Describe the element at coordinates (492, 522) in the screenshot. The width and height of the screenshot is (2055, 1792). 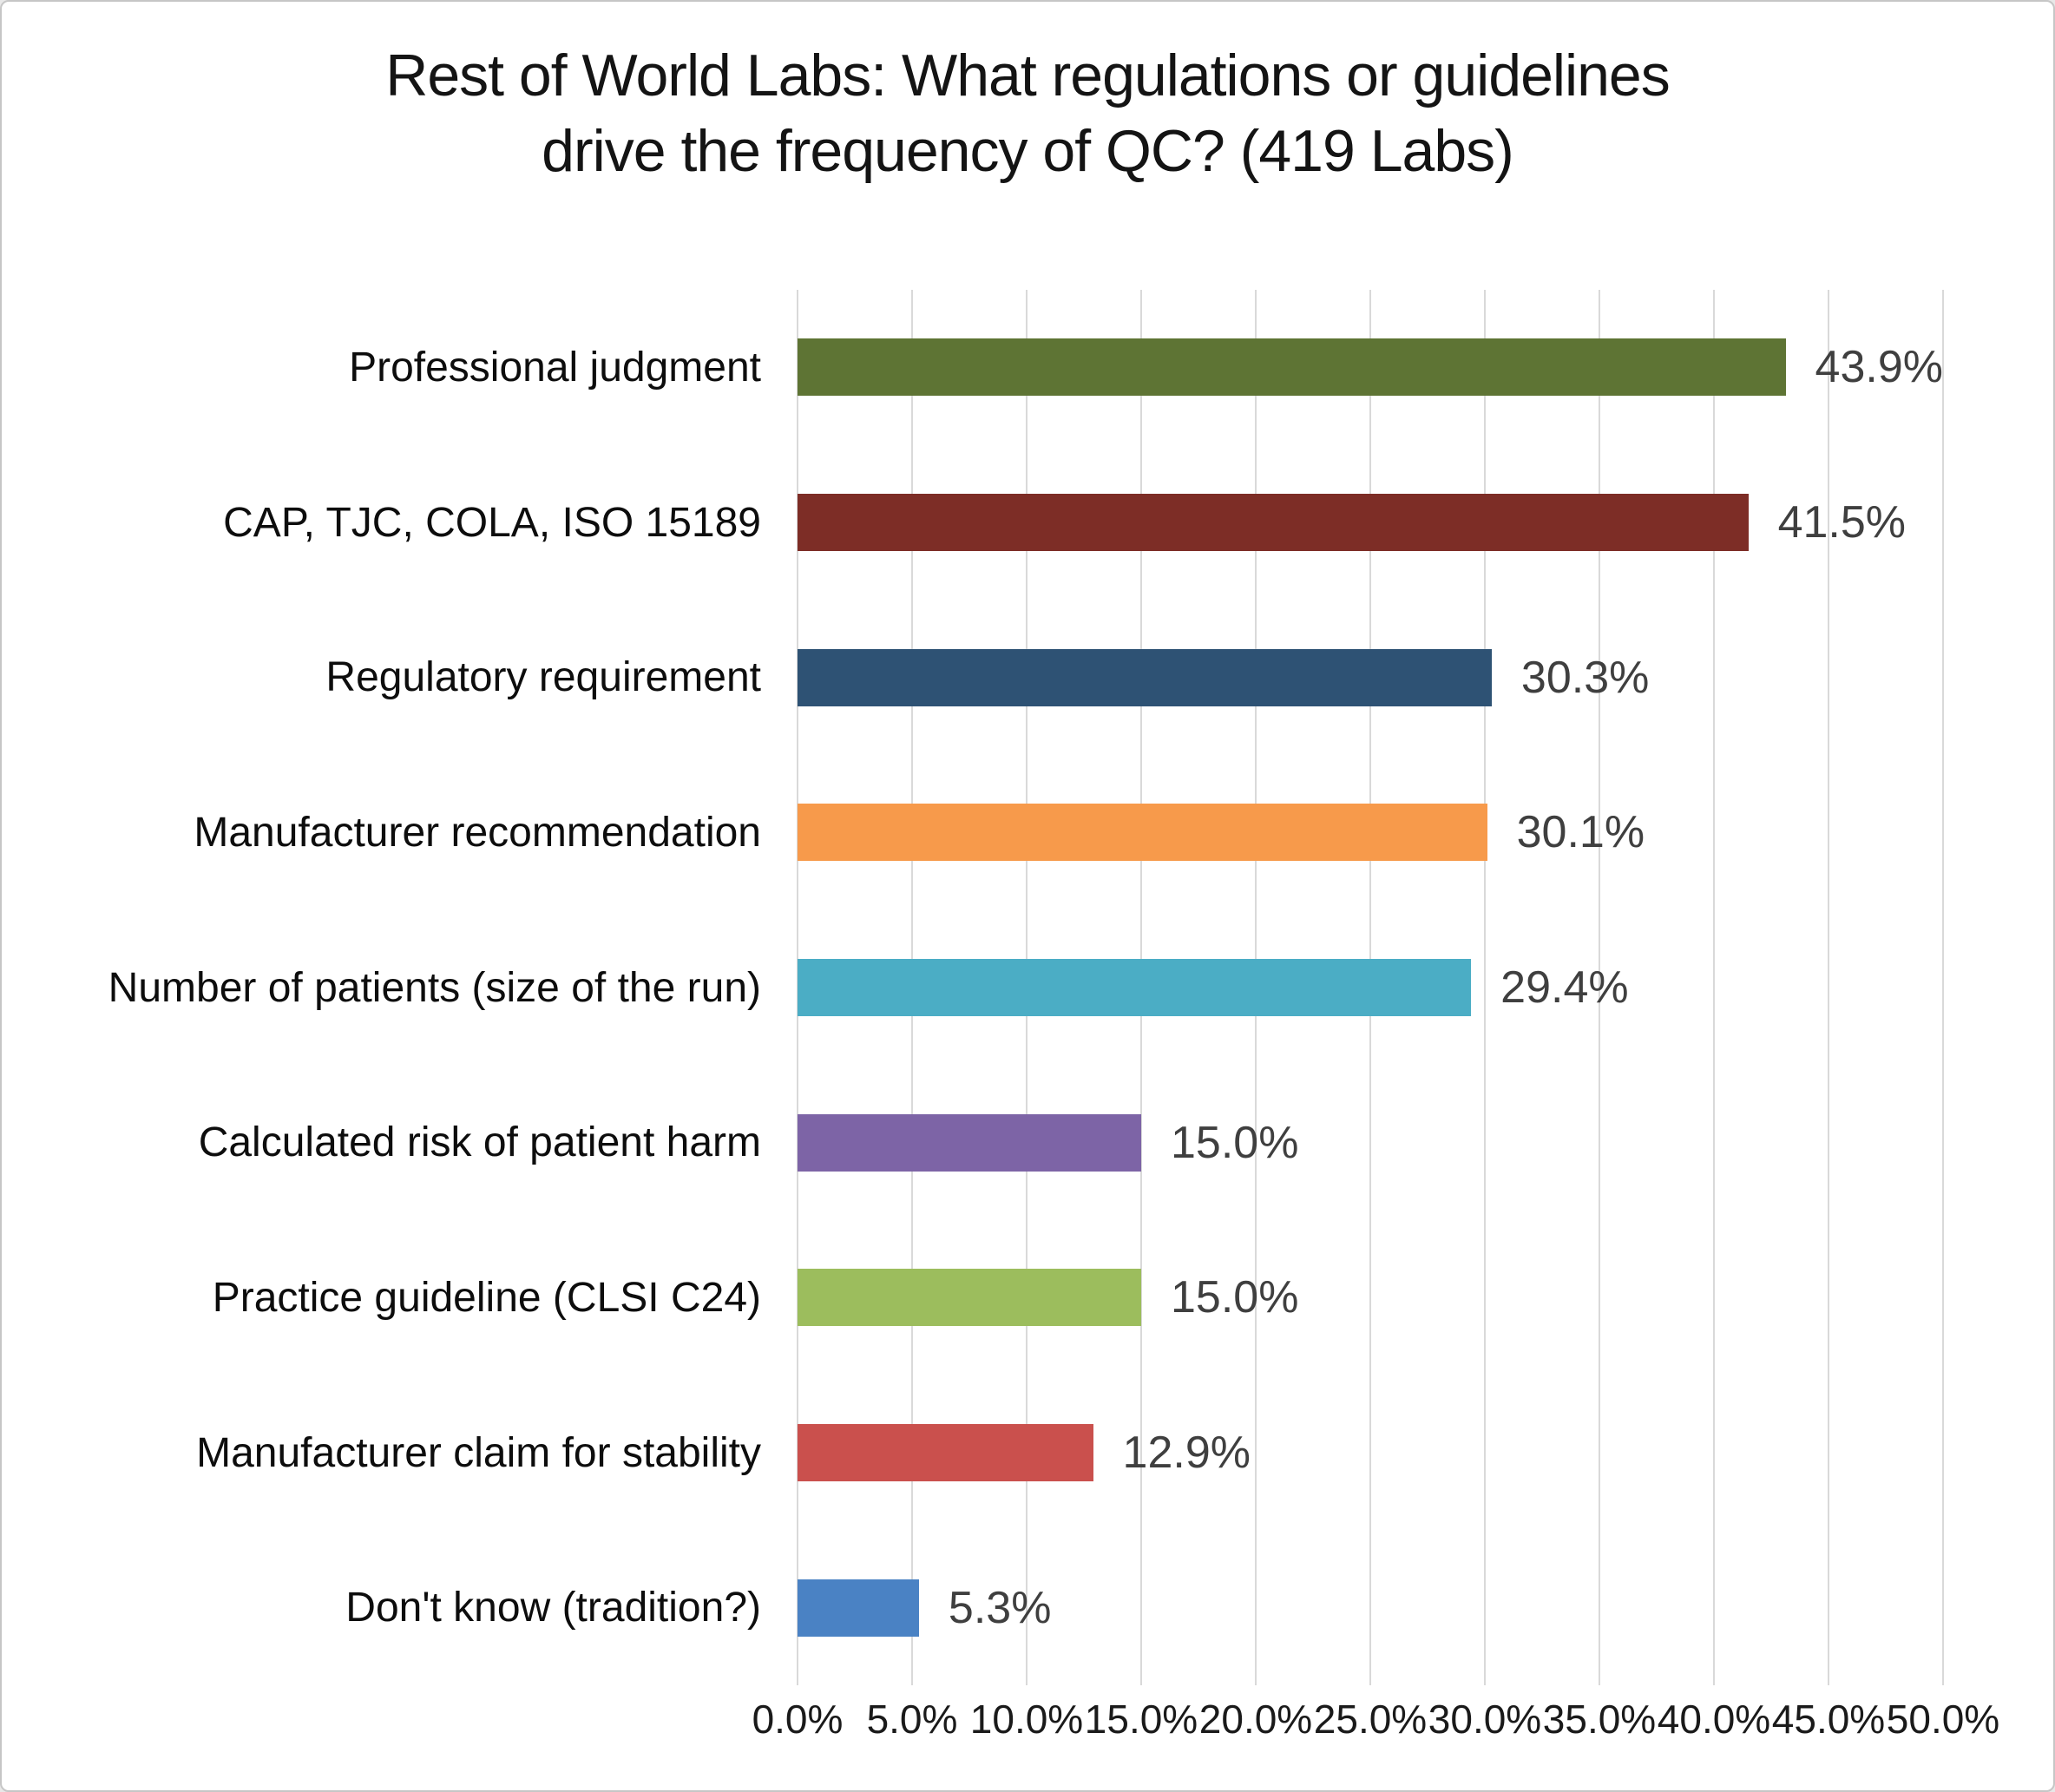
I see `category-label: CAP, TJC, COLA, ISO 15189` at that location.